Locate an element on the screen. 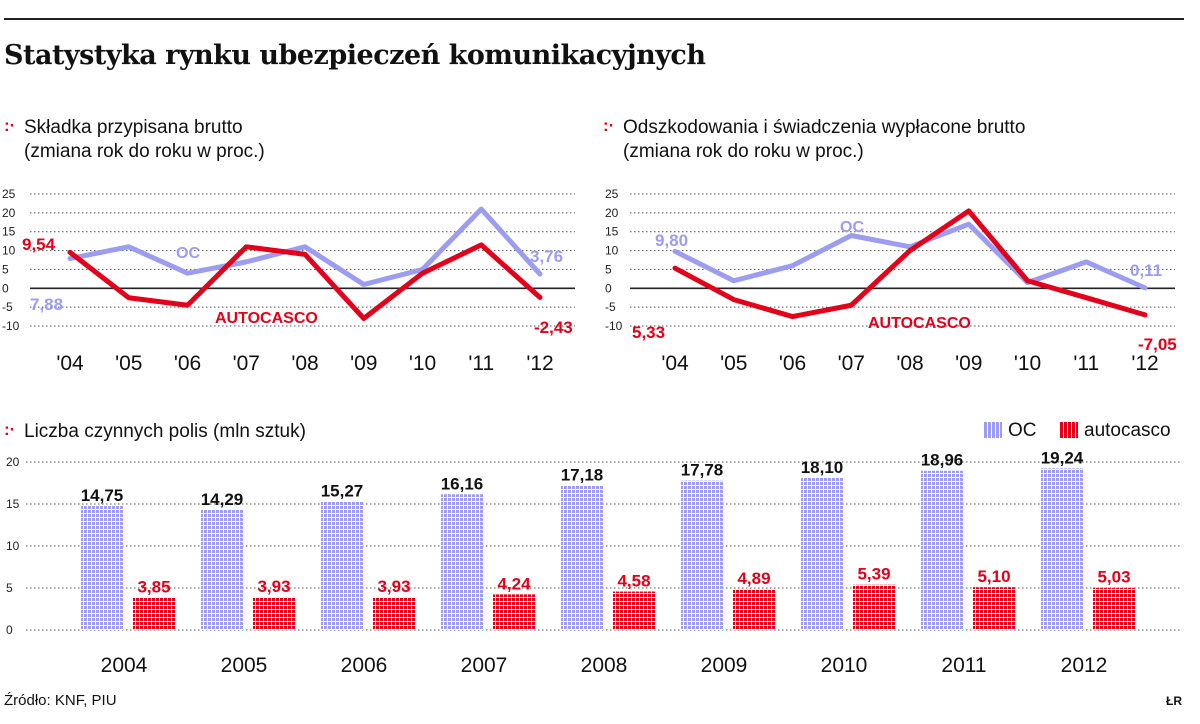 This screenshot has height=724, width=1200. bar-label-oc: 17,18 is located at coordinates (582, 475).